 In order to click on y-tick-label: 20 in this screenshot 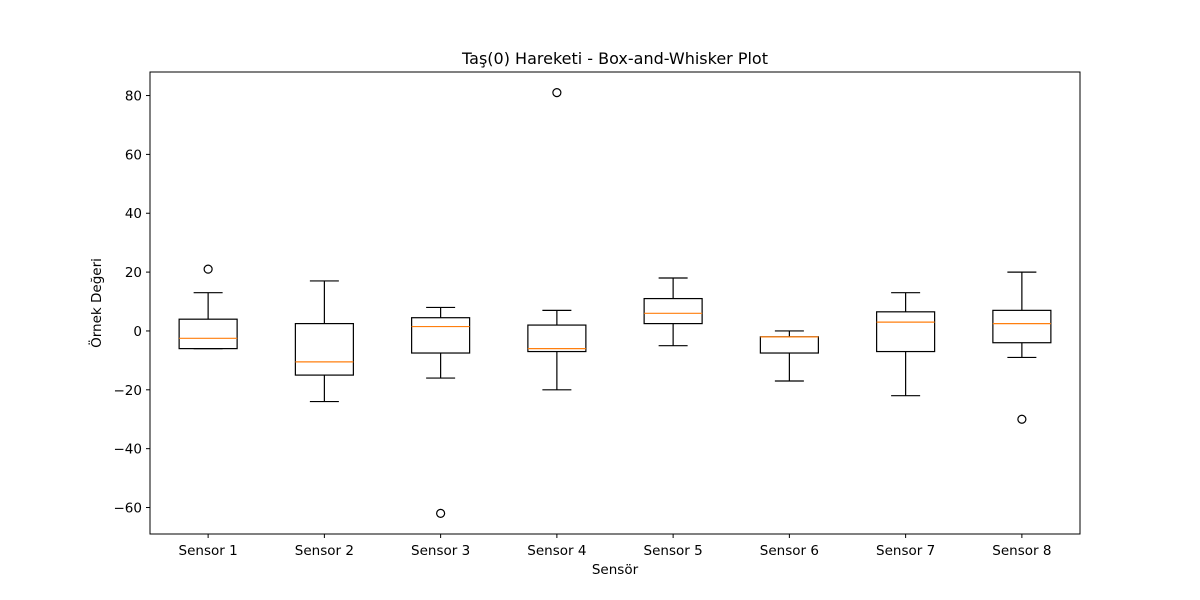, I will do `click(133, 273)`.